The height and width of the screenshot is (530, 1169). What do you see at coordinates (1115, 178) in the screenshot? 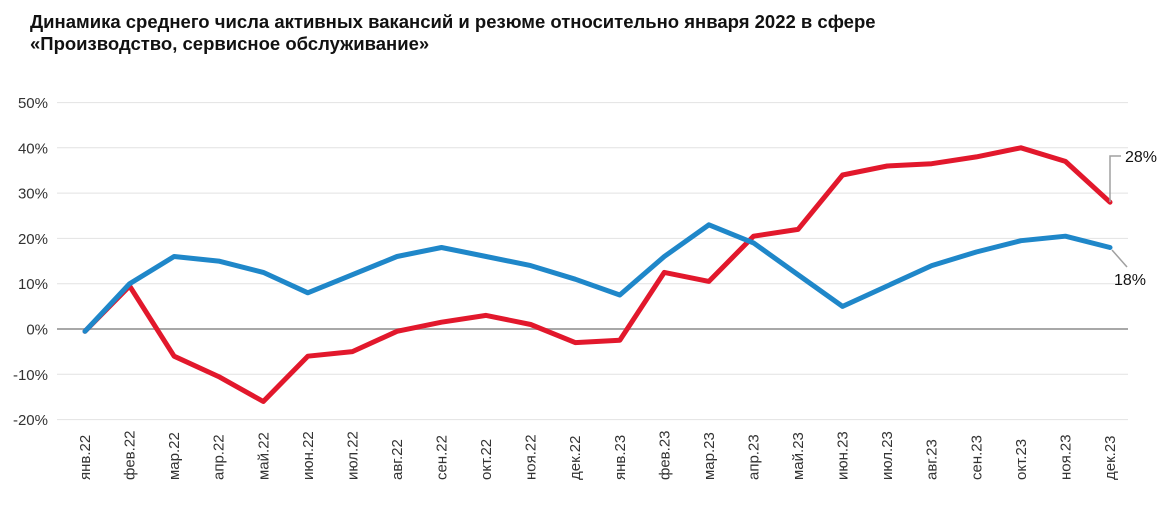
I see `annotation-leader-red-line` at bounding box center [1115, 178].